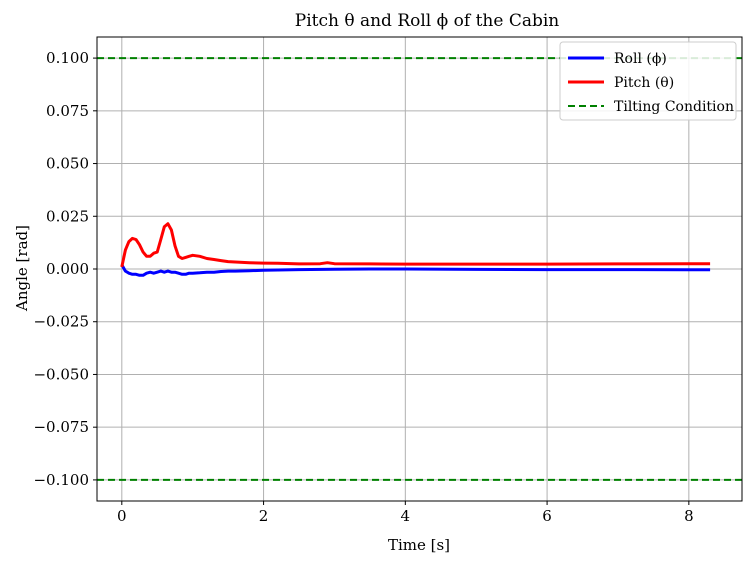 Image resolution: width=755 pixels, height=563 pixels. I want to click on y-tick-label: 0.000, so click(67, 269).